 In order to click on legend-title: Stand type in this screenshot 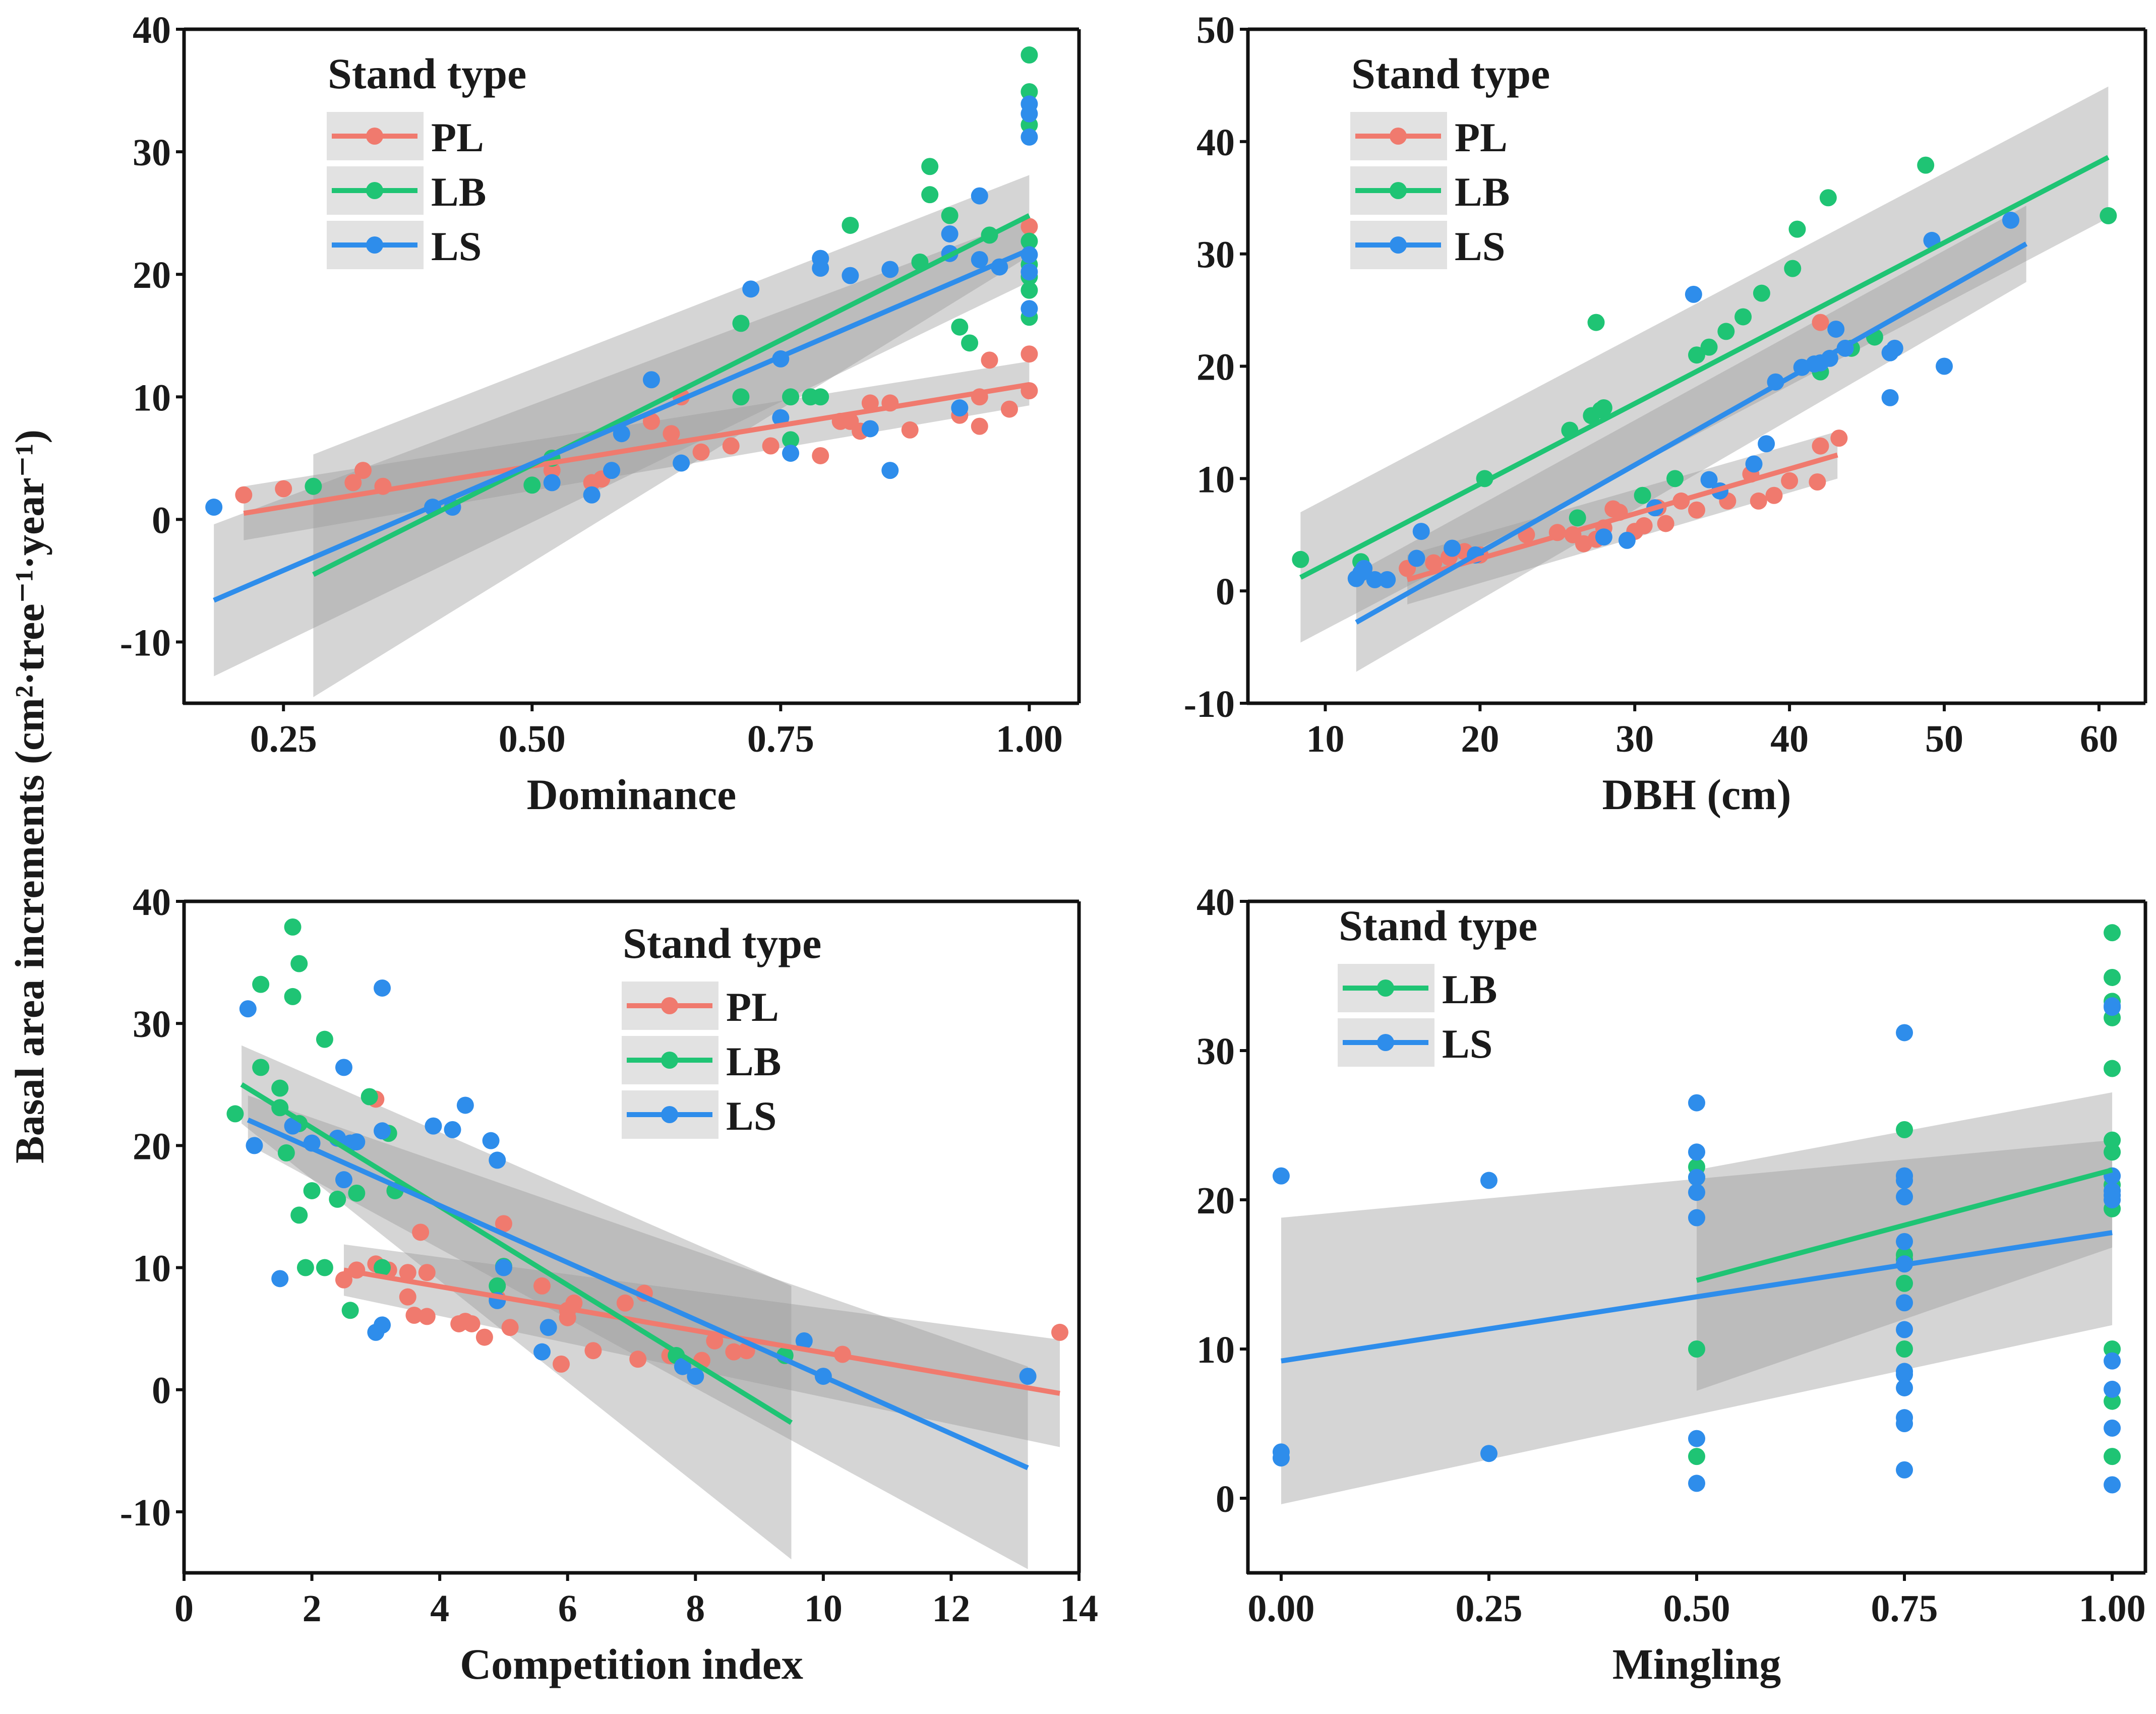, I will do `click(427, 74)`.